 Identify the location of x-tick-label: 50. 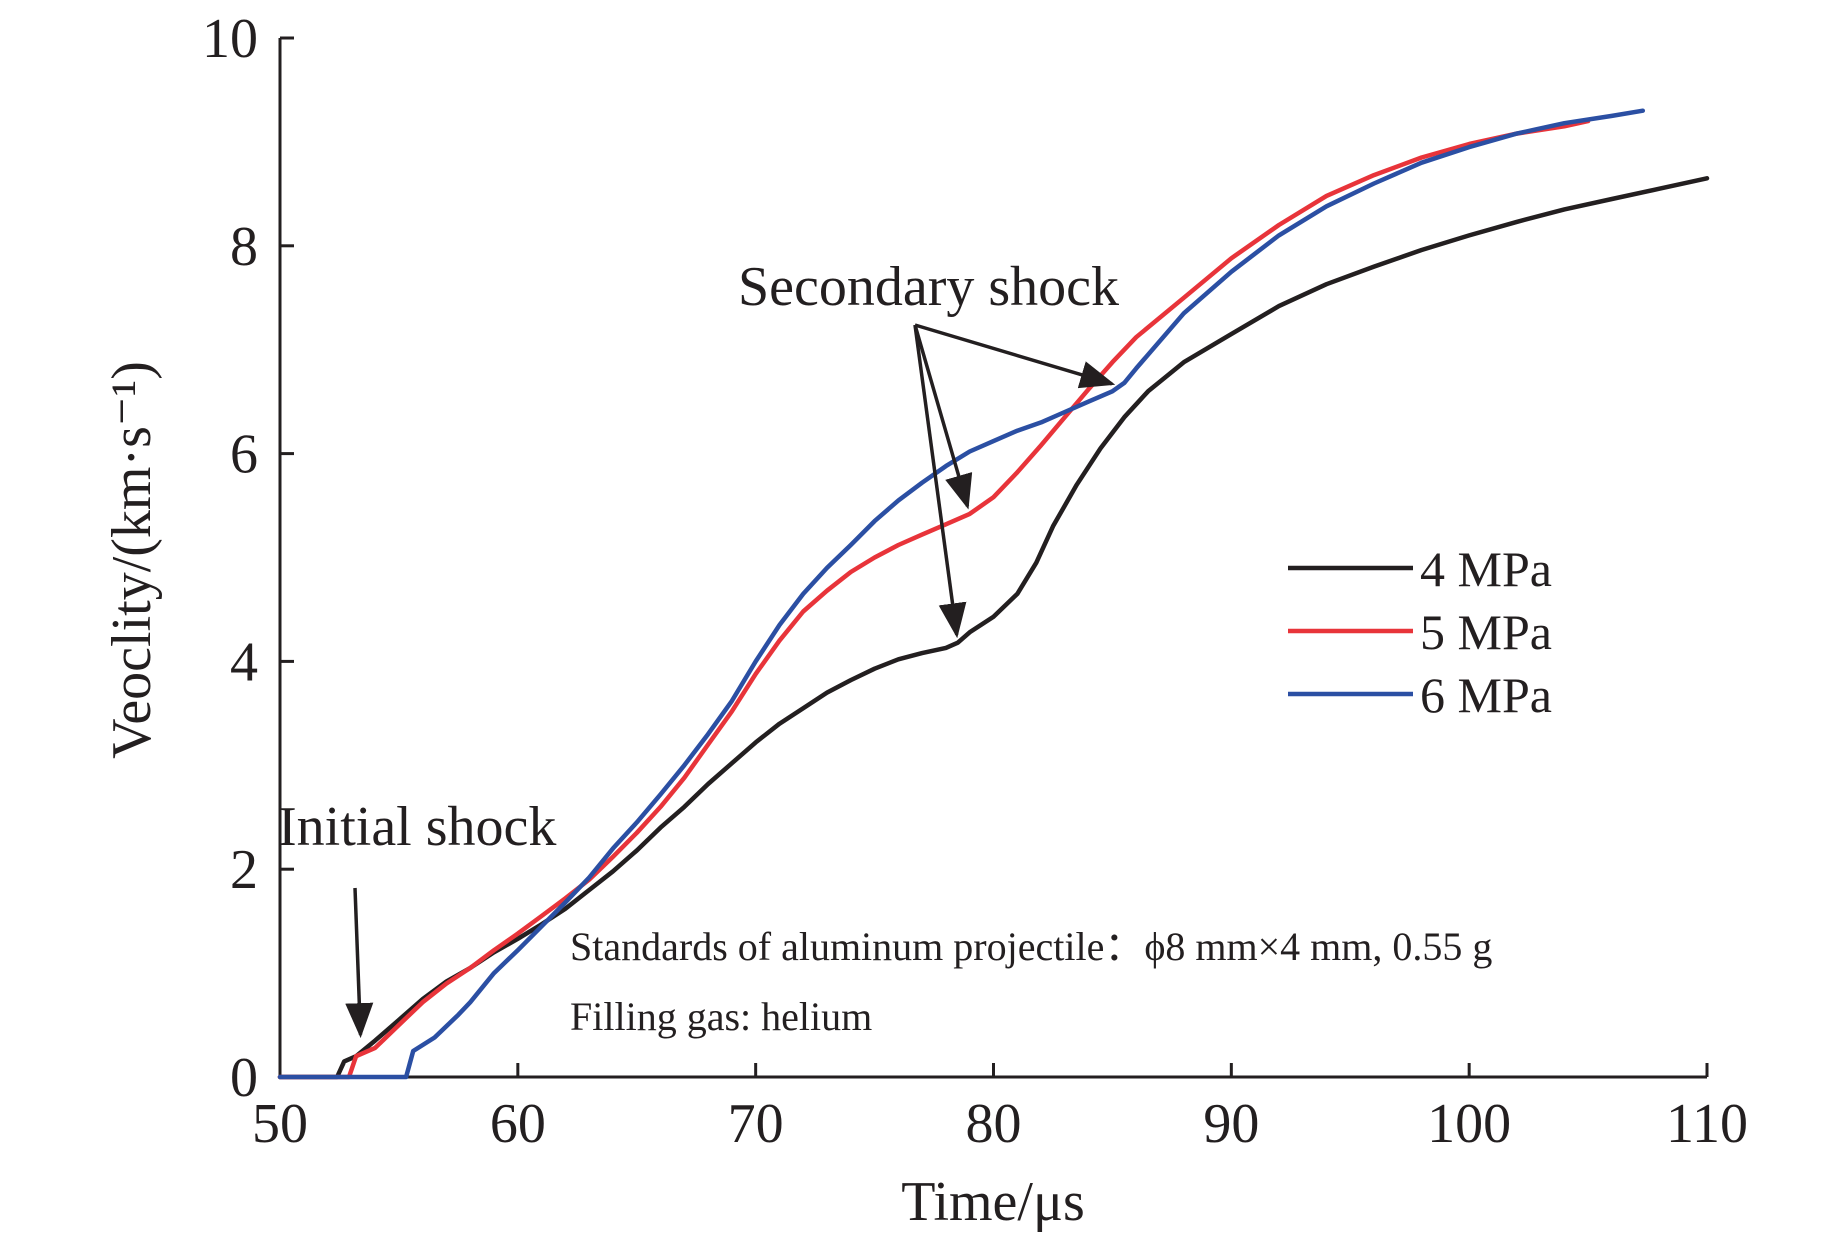
(280, 1124).